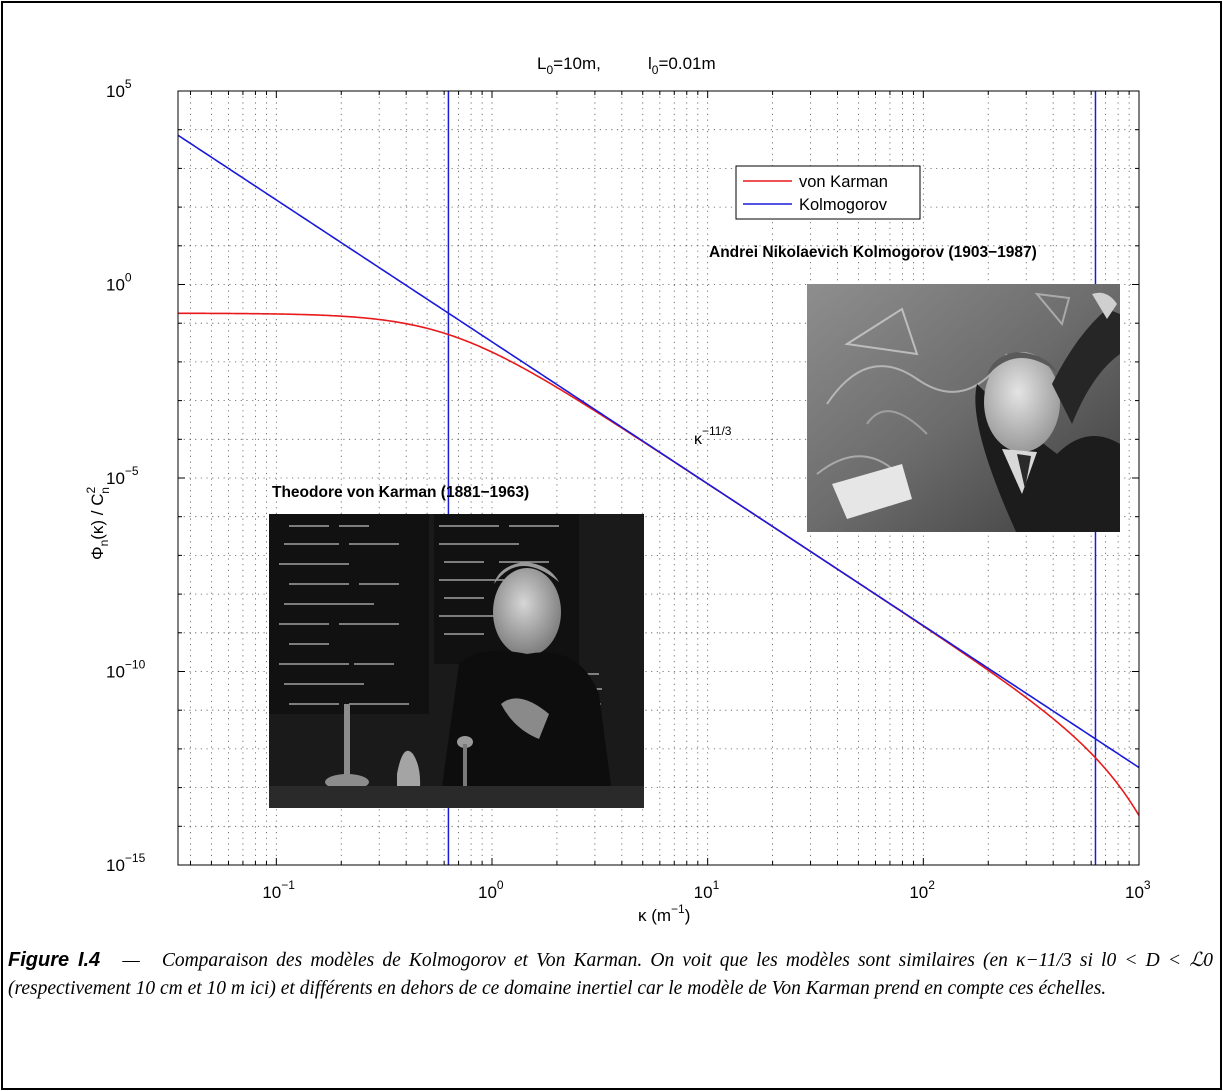  Describe the element at coordinates (401, 492) in the screenshot. I see `karman-photo-title: Theodore von Karman (1881−1963)` at that location.